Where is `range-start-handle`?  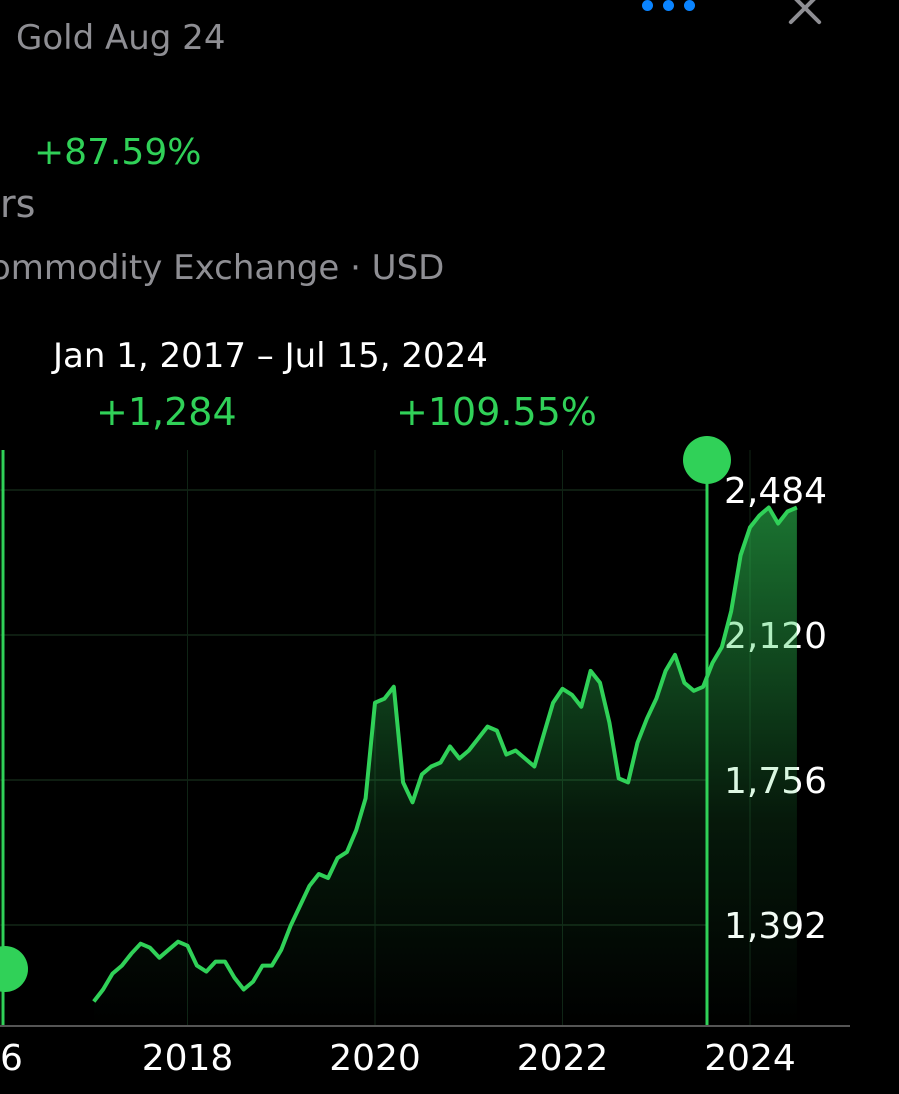
range-start-handle is located at coordinates (14, 969).